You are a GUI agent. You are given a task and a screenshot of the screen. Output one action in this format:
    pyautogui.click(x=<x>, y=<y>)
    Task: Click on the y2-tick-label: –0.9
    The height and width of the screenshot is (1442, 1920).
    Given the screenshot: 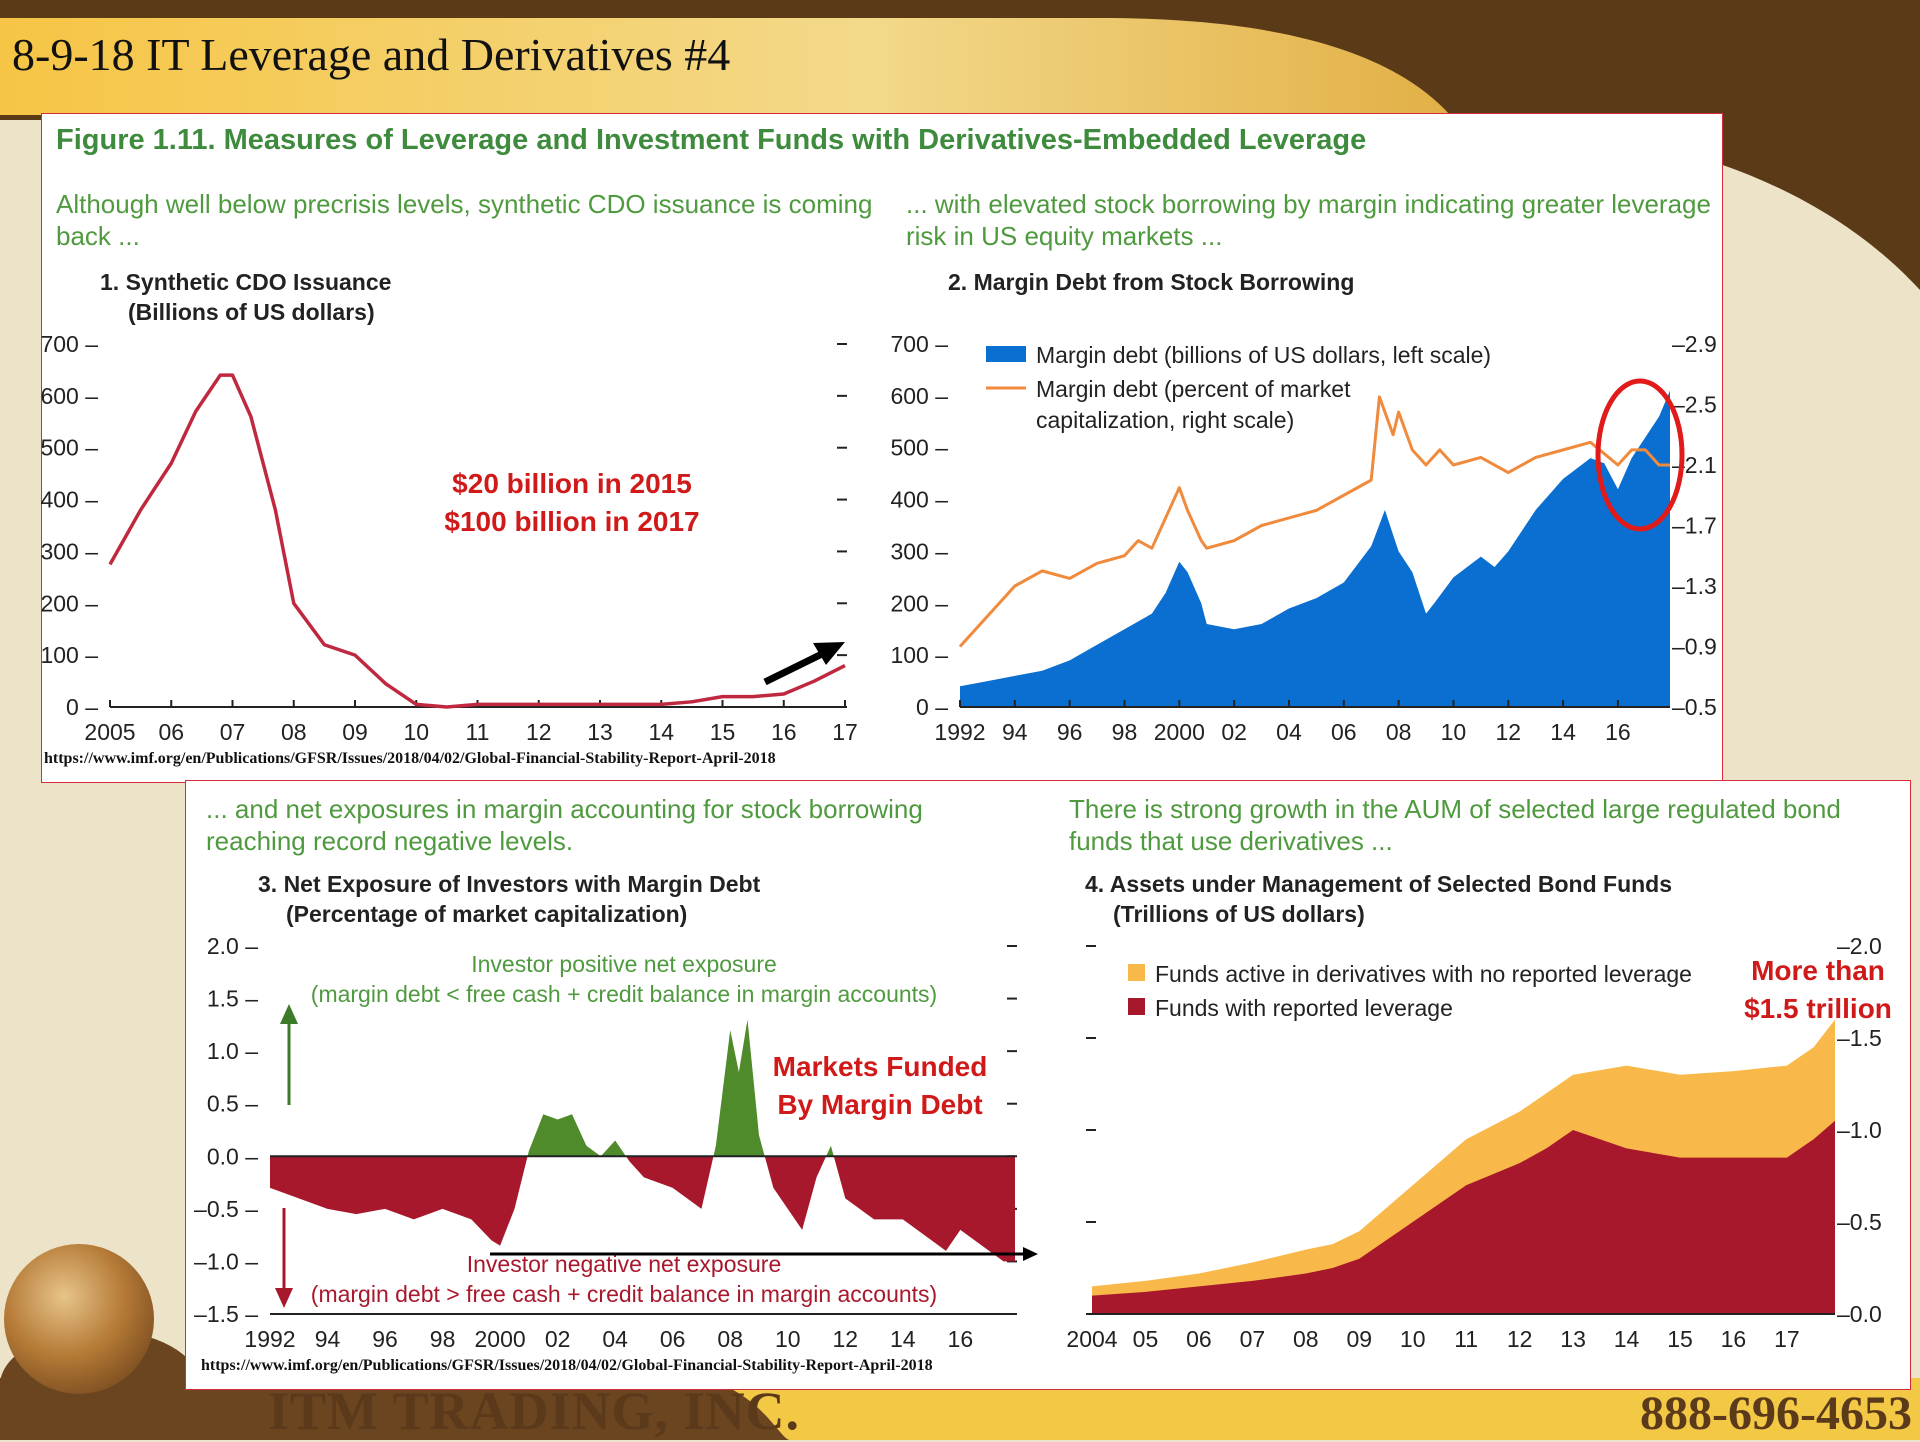 What is the action you would take?
    pyautogui.click(x=1694, y=647)
    